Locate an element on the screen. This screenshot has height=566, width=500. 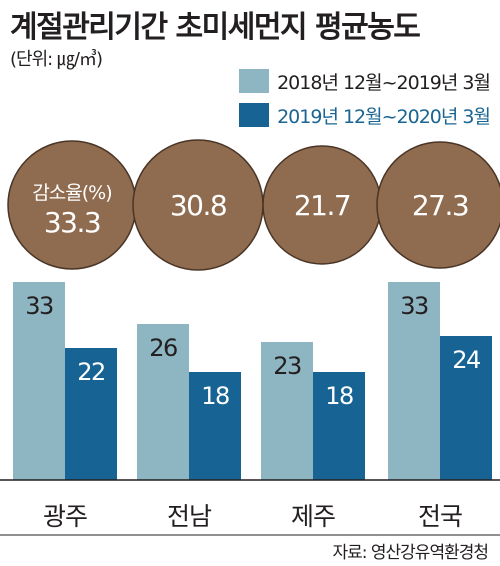
legend-item-series-2: 2019년 12월~2020년 3월 is located at coordinates (365, 115).